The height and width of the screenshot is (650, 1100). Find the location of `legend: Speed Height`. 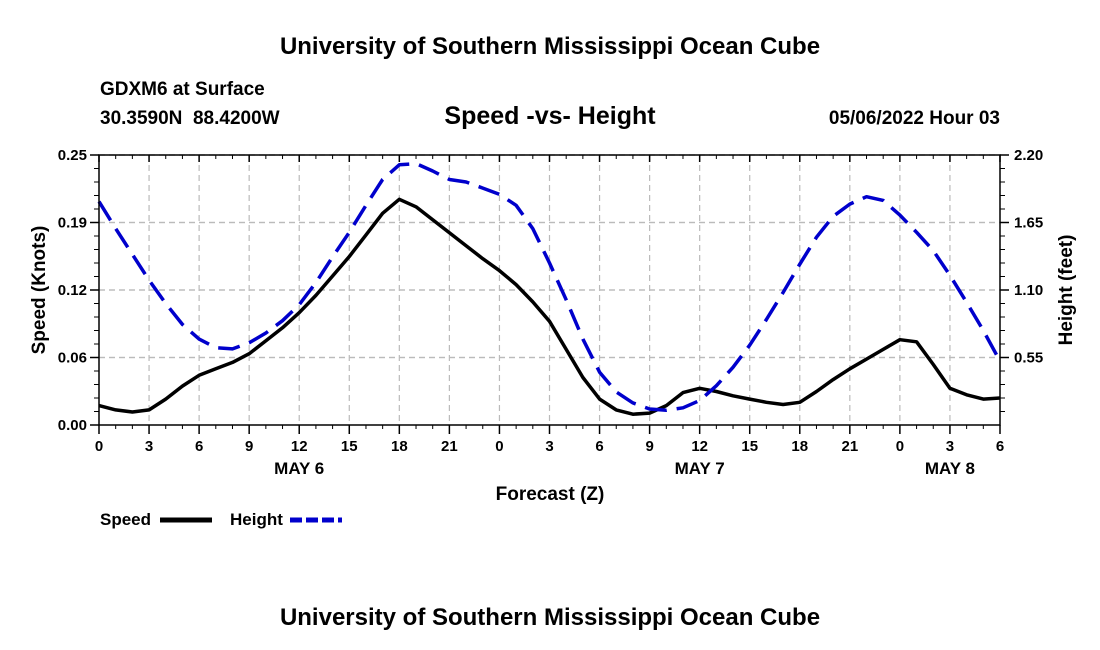

legend: Speed Height is located at coordinates (221, 519).